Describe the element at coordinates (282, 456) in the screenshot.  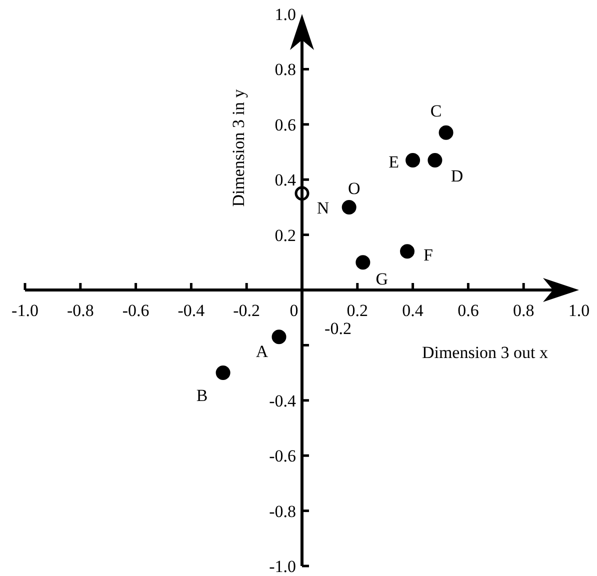
I see `y-tick-label: -0.6` at that location.